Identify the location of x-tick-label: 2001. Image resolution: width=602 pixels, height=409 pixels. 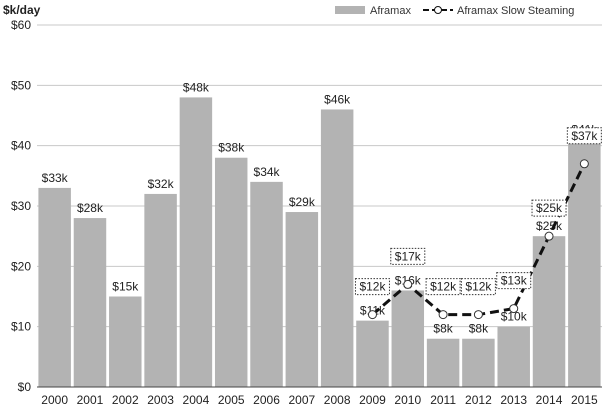
(90, 400).